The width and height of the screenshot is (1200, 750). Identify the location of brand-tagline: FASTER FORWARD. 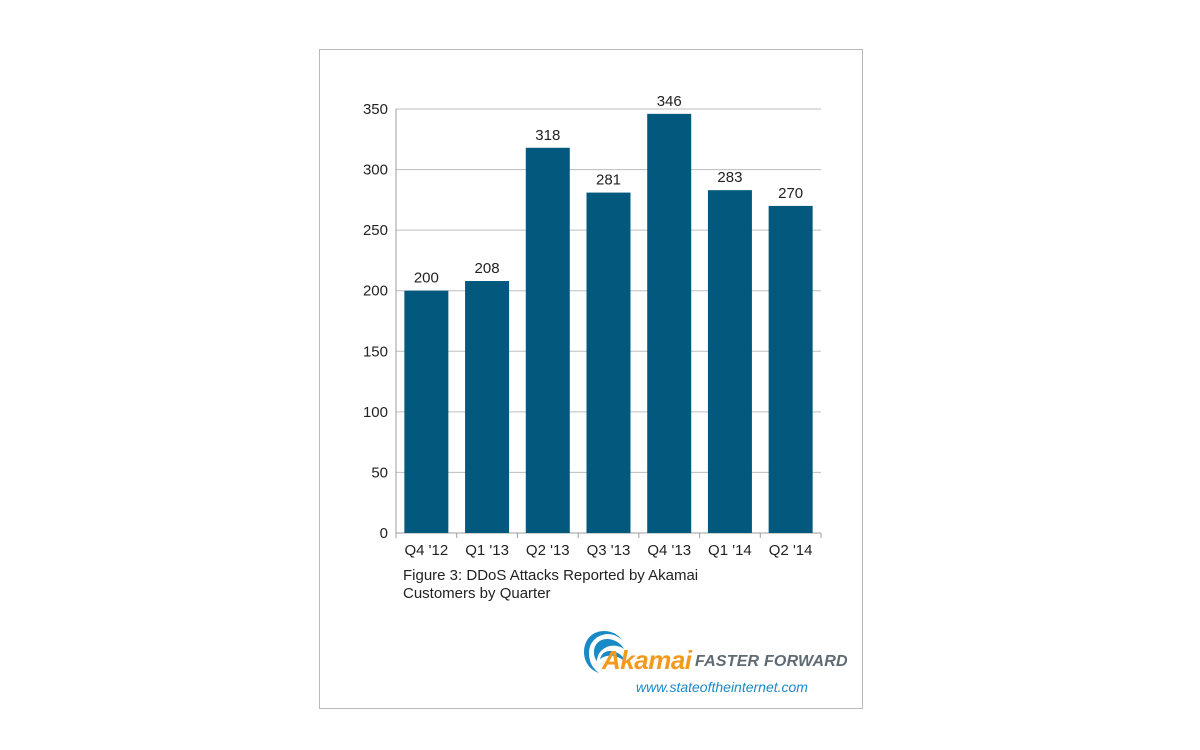
(771, 661).